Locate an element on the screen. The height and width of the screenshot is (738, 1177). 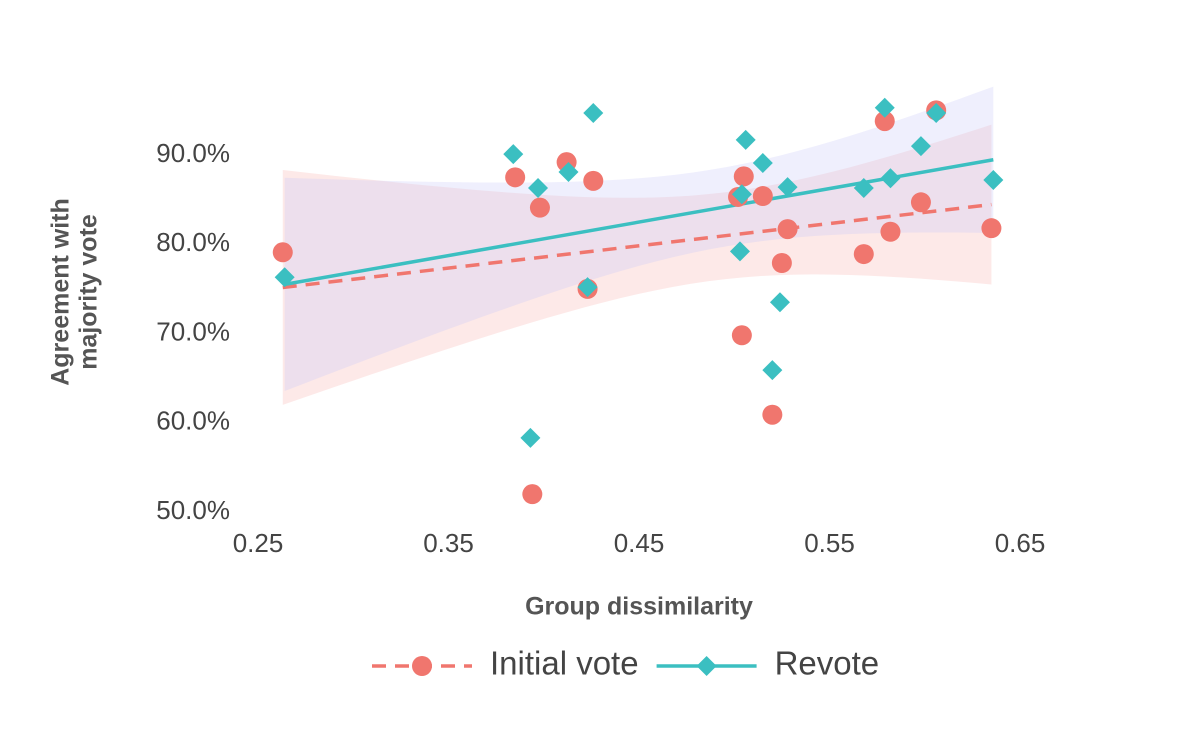
y-axis-label-line: Agreement with is located at coordinates (61, 292).